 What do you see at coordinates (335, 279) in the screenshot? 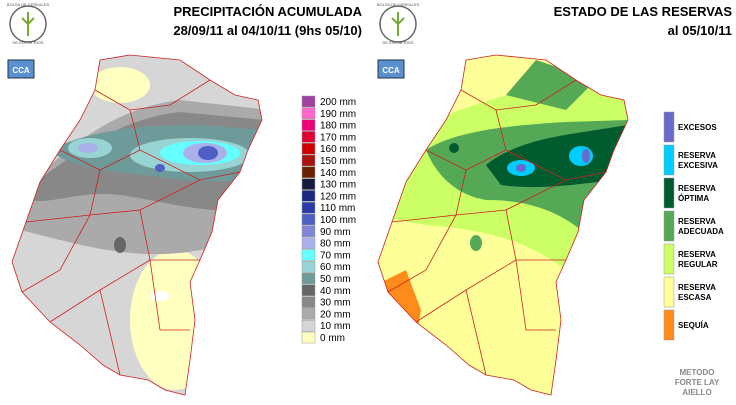
I see `legend-label: 50 mm` at bounding box center [335, 279].